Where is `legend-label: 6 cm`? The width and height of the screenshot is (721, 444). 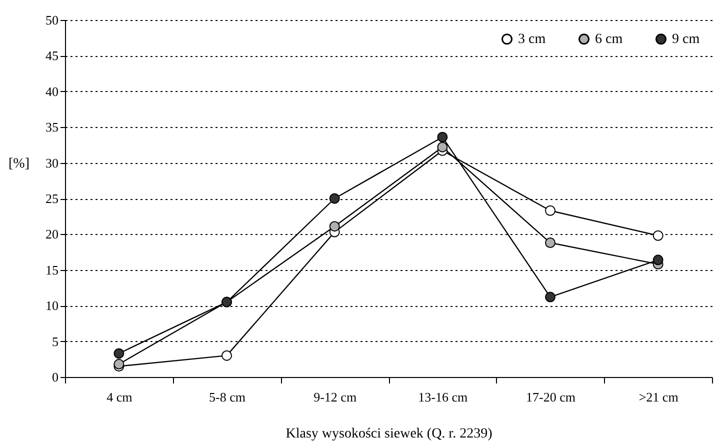 legend-label: 6 cm is located at coordinates (609, 40).